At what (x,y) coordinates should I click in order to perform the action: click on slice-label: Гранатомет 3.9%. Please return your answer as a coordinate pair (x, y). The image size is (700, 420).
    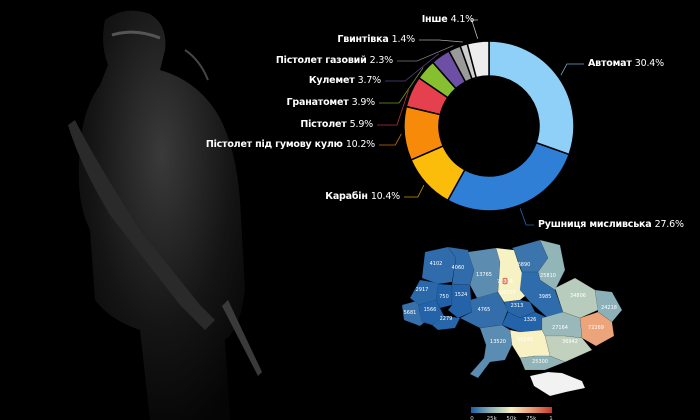
    Looking at the image, I should click on (331, 103).